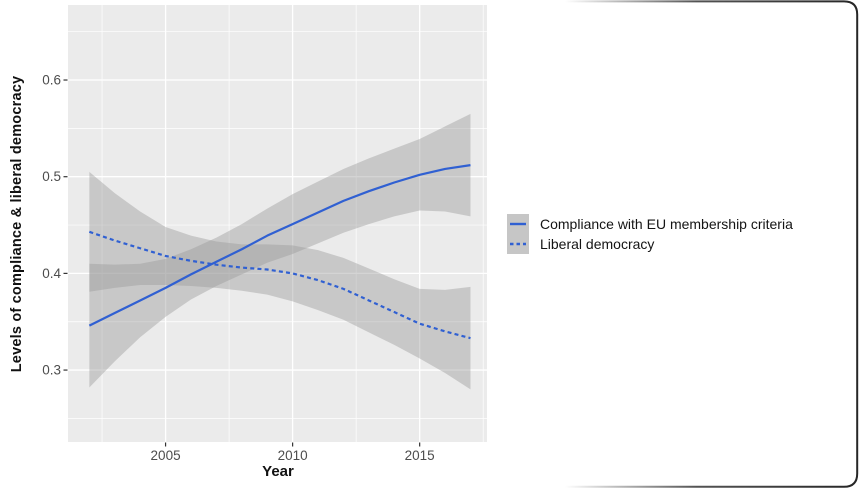 The image size is (860, 488). Describe the element at coordinates (597, 244) in the screenshot. I see `legend-label-liberal-democracy: Liberal democracy` at that location.